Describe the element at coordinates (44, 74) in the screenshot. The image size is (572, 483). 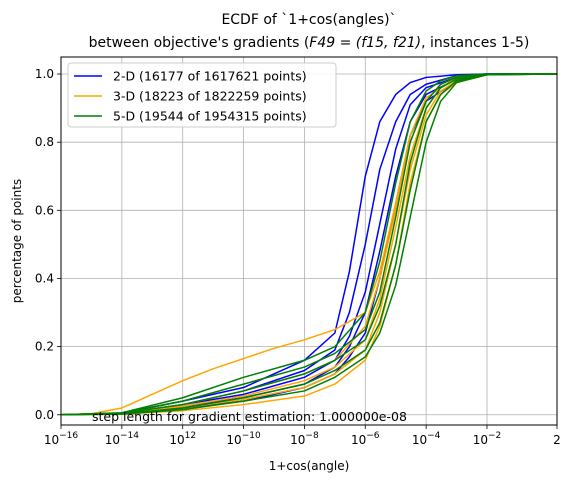
I see `y-tick-label: 1.0` at that location.